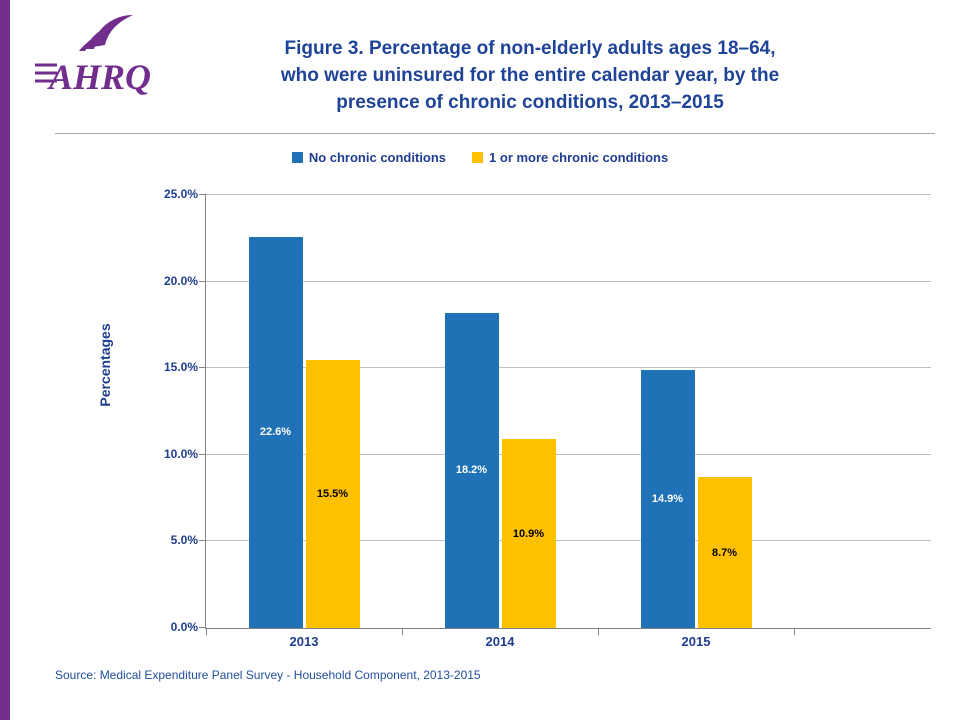 This screenshot has width=960, height=720. I want to click on y-tick-label: 15.0%, so click(180, 367).